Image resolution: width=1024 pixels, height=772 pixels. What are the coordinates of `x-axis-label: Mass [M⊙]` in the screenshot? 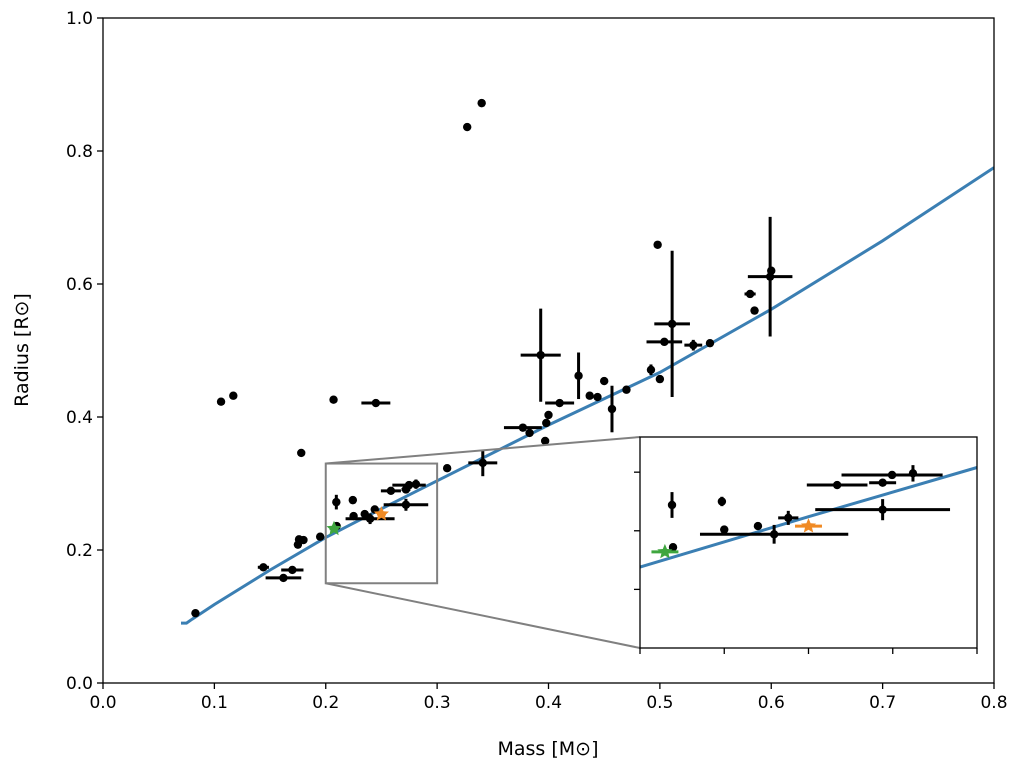 It's located at (547, 749).